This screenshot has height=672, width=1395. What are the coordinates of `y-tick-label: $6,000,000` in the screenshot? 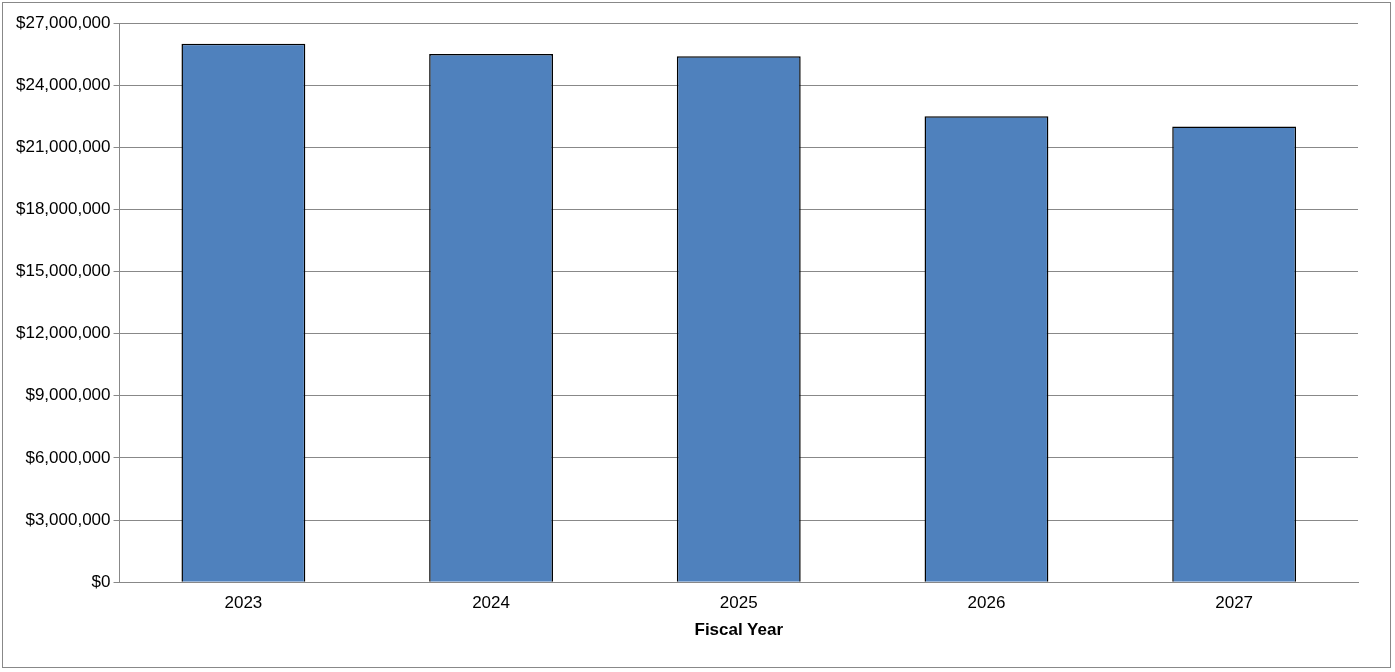 It's located at (68, 457).